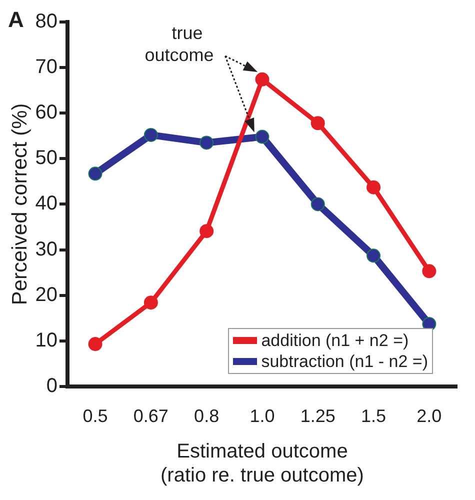 The height and width of the screenshot is (500, 475). What do you see at coordinates (46, 203) in the screenshot?
I see `y-tick-label: 40` at bounding box center [46, 203].